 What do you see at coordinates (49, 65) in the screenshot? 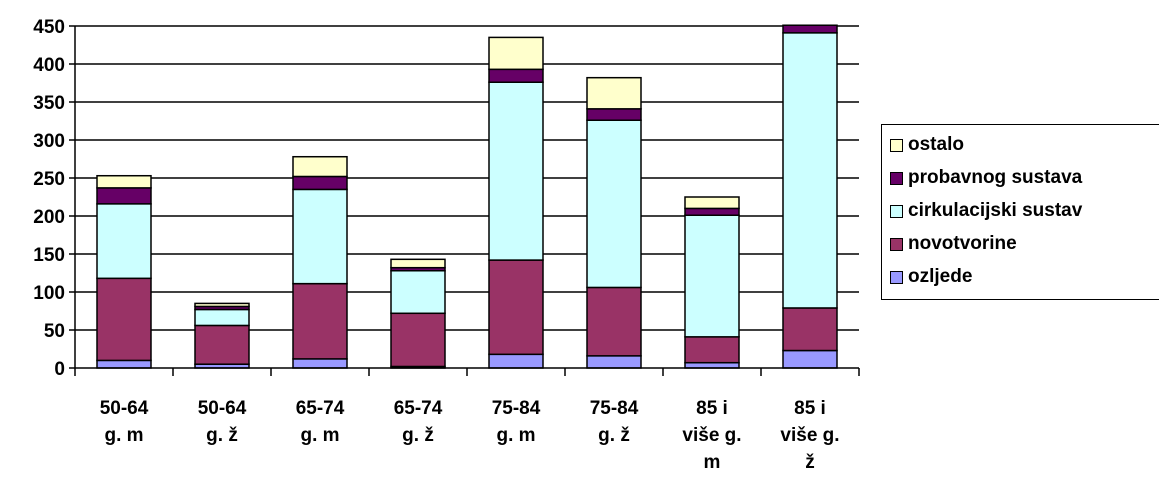
I see `y-tick-label-400: 400` at bounding box center [49, 65].